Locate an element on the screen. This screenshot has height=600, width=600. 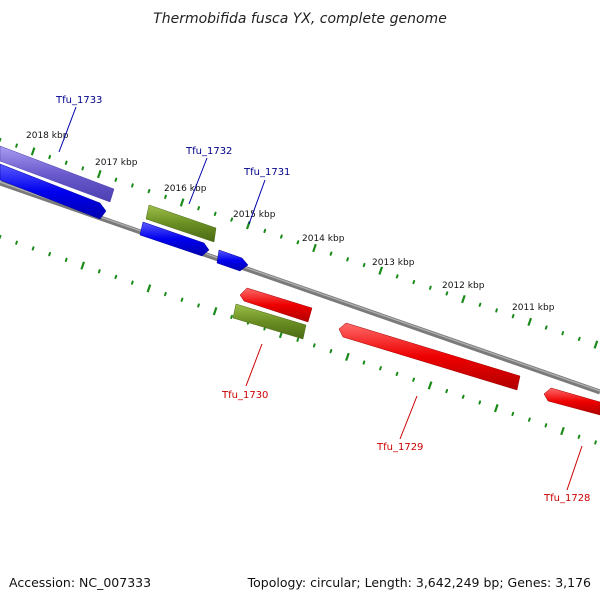
kbp-label: 2013 kbp is located at coordinates (393, 263).